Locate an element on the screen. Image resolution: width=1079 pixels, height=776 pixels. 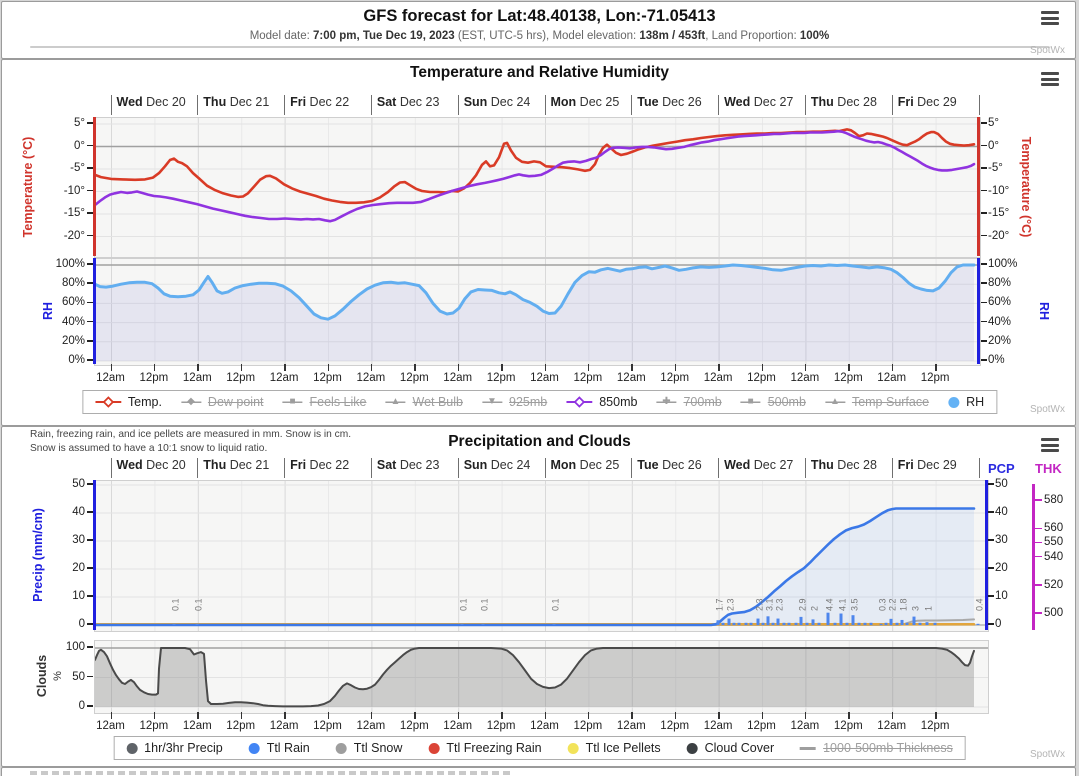
y-tick-label: -5° is located at coordinates (77, 168).